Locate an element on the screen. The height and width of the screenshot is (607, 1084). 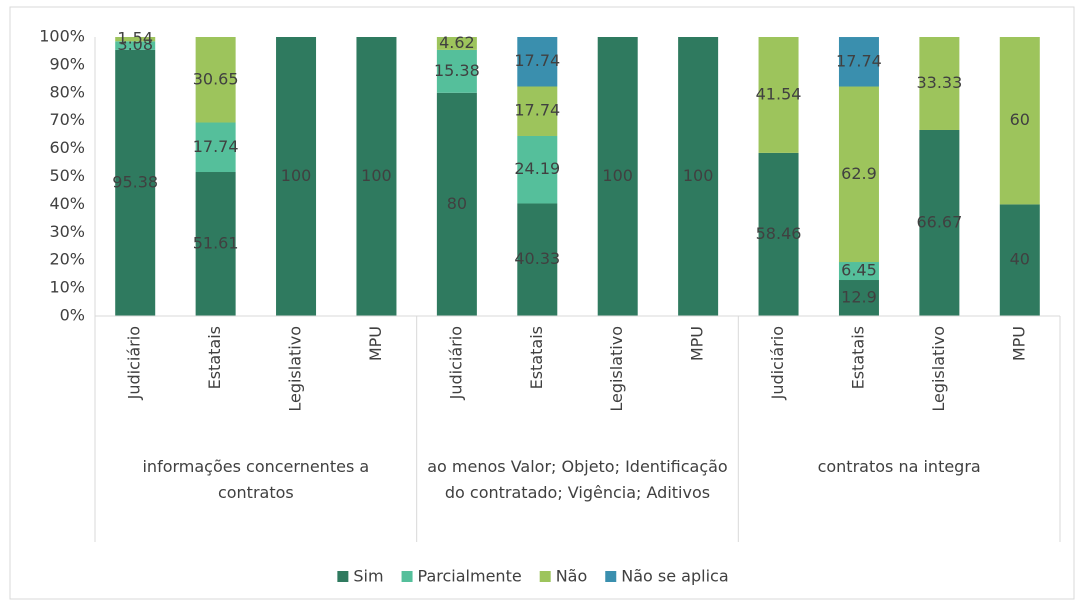
legend-label: Sim is located at coordinates (368, 576).